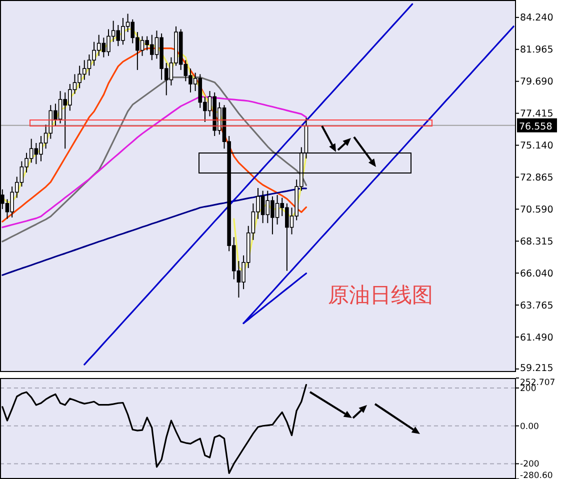 This screenshot has width=562, height=479. I want to click on y-tick-label: 81.965, so click(537, 50).